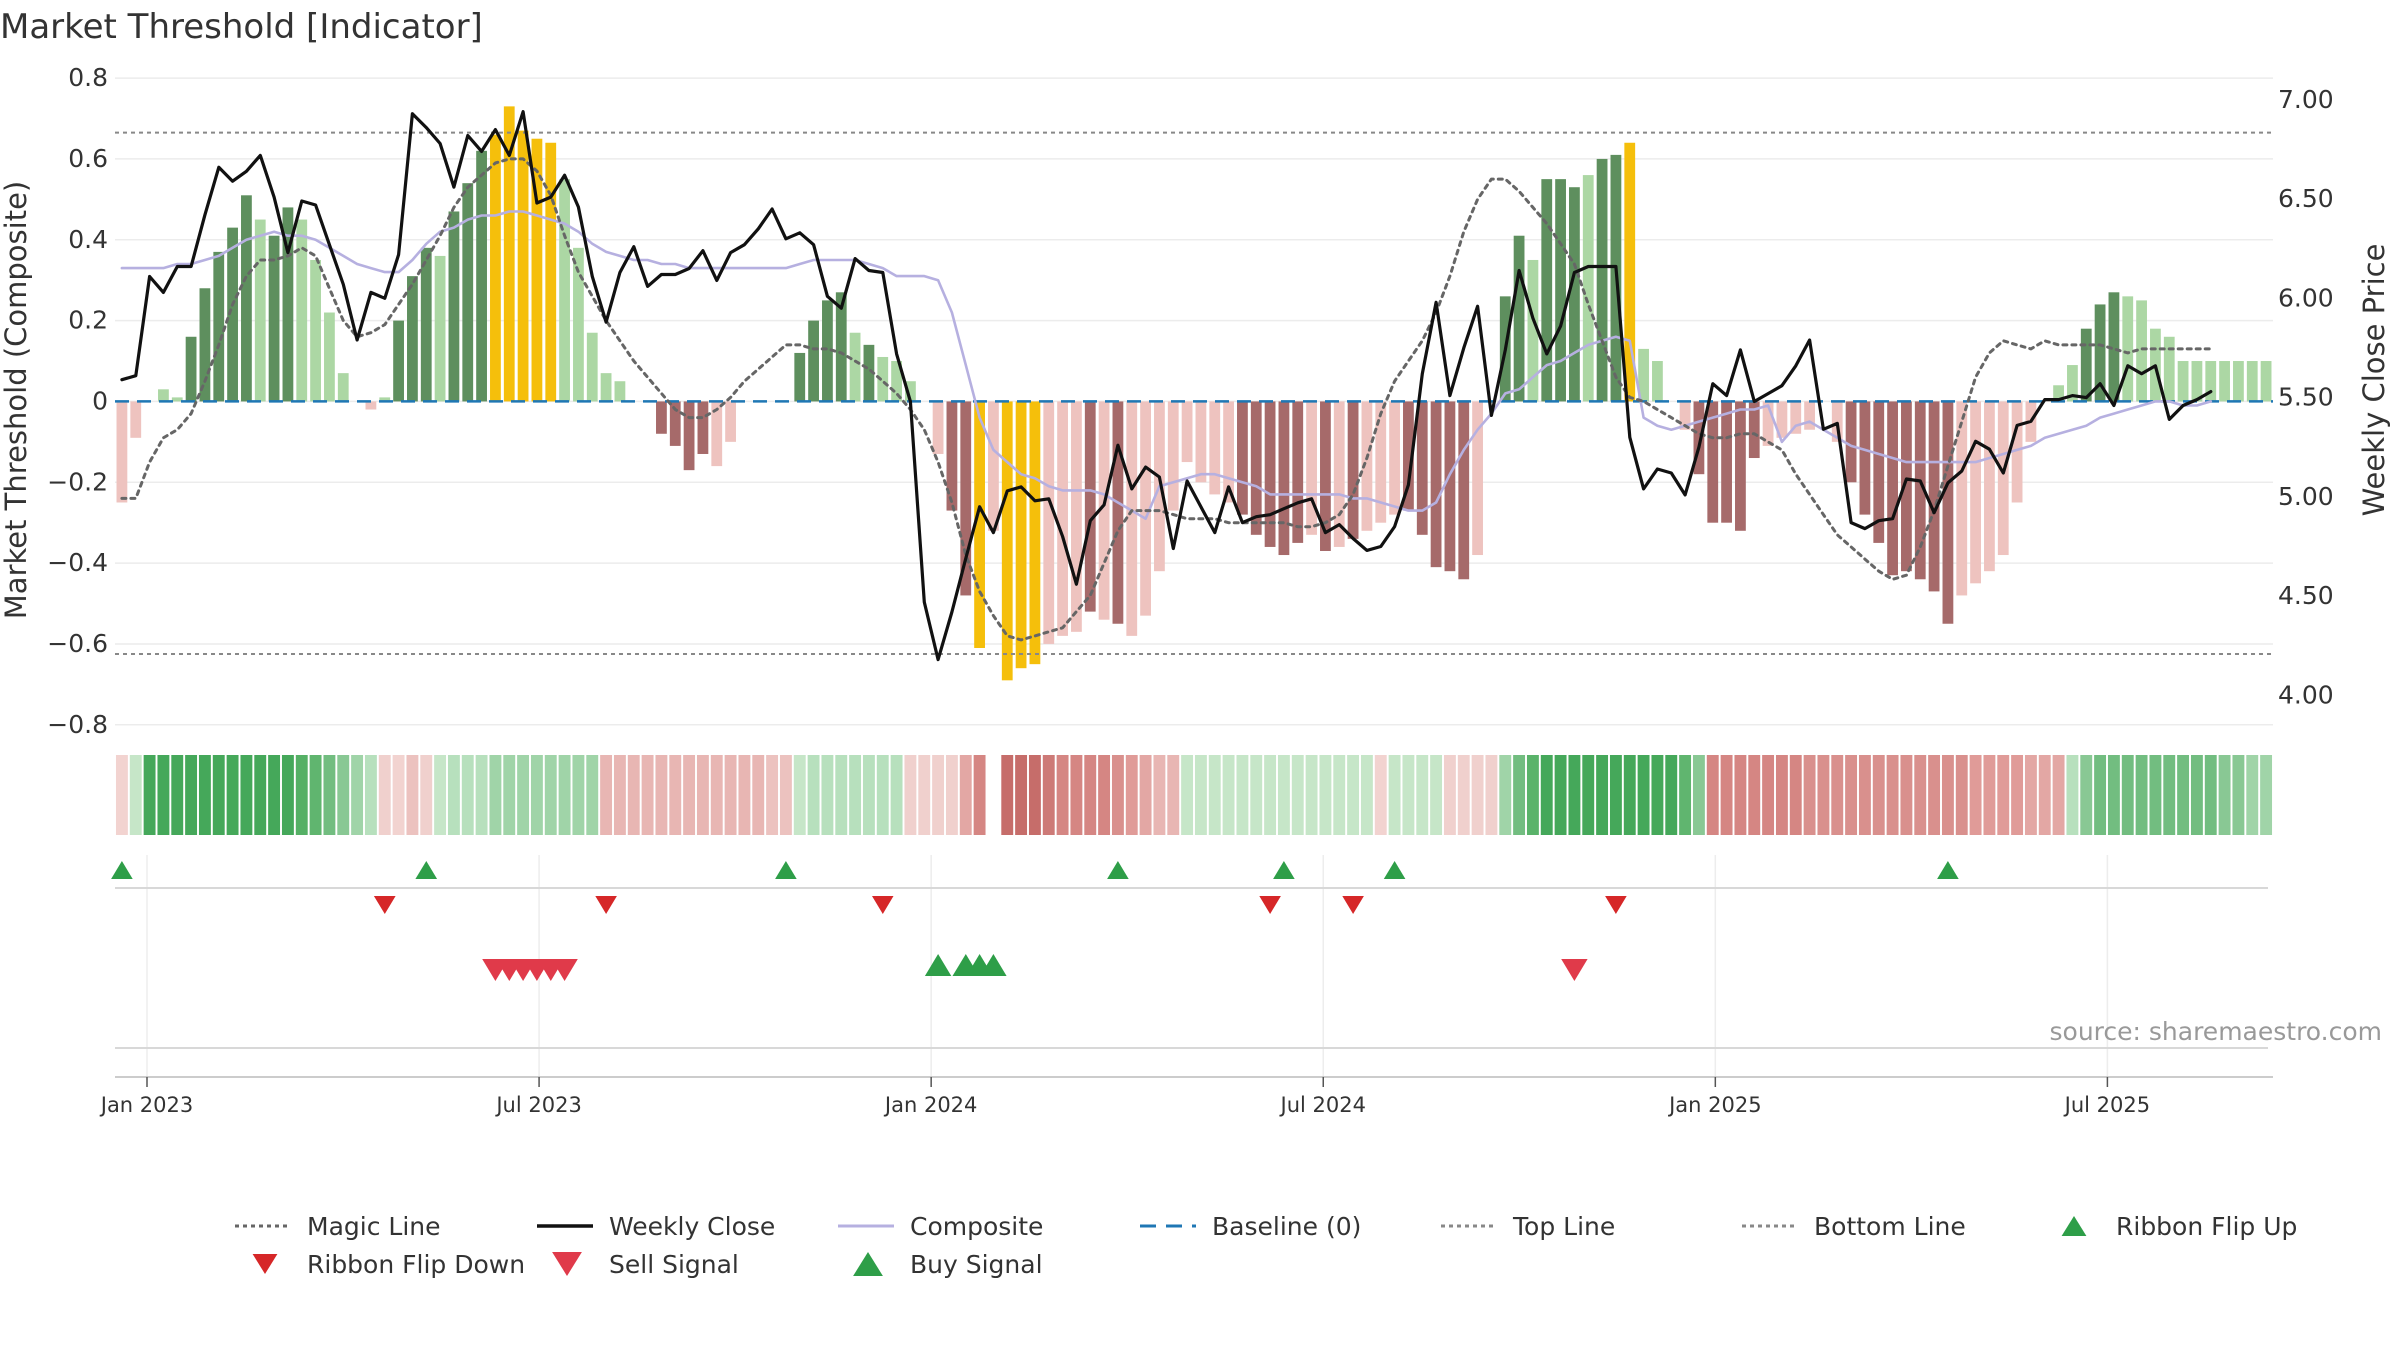  Describe the element at coordinates (77, 724) in the screenshot. I see `left-tick-label: −0.8` at that location.